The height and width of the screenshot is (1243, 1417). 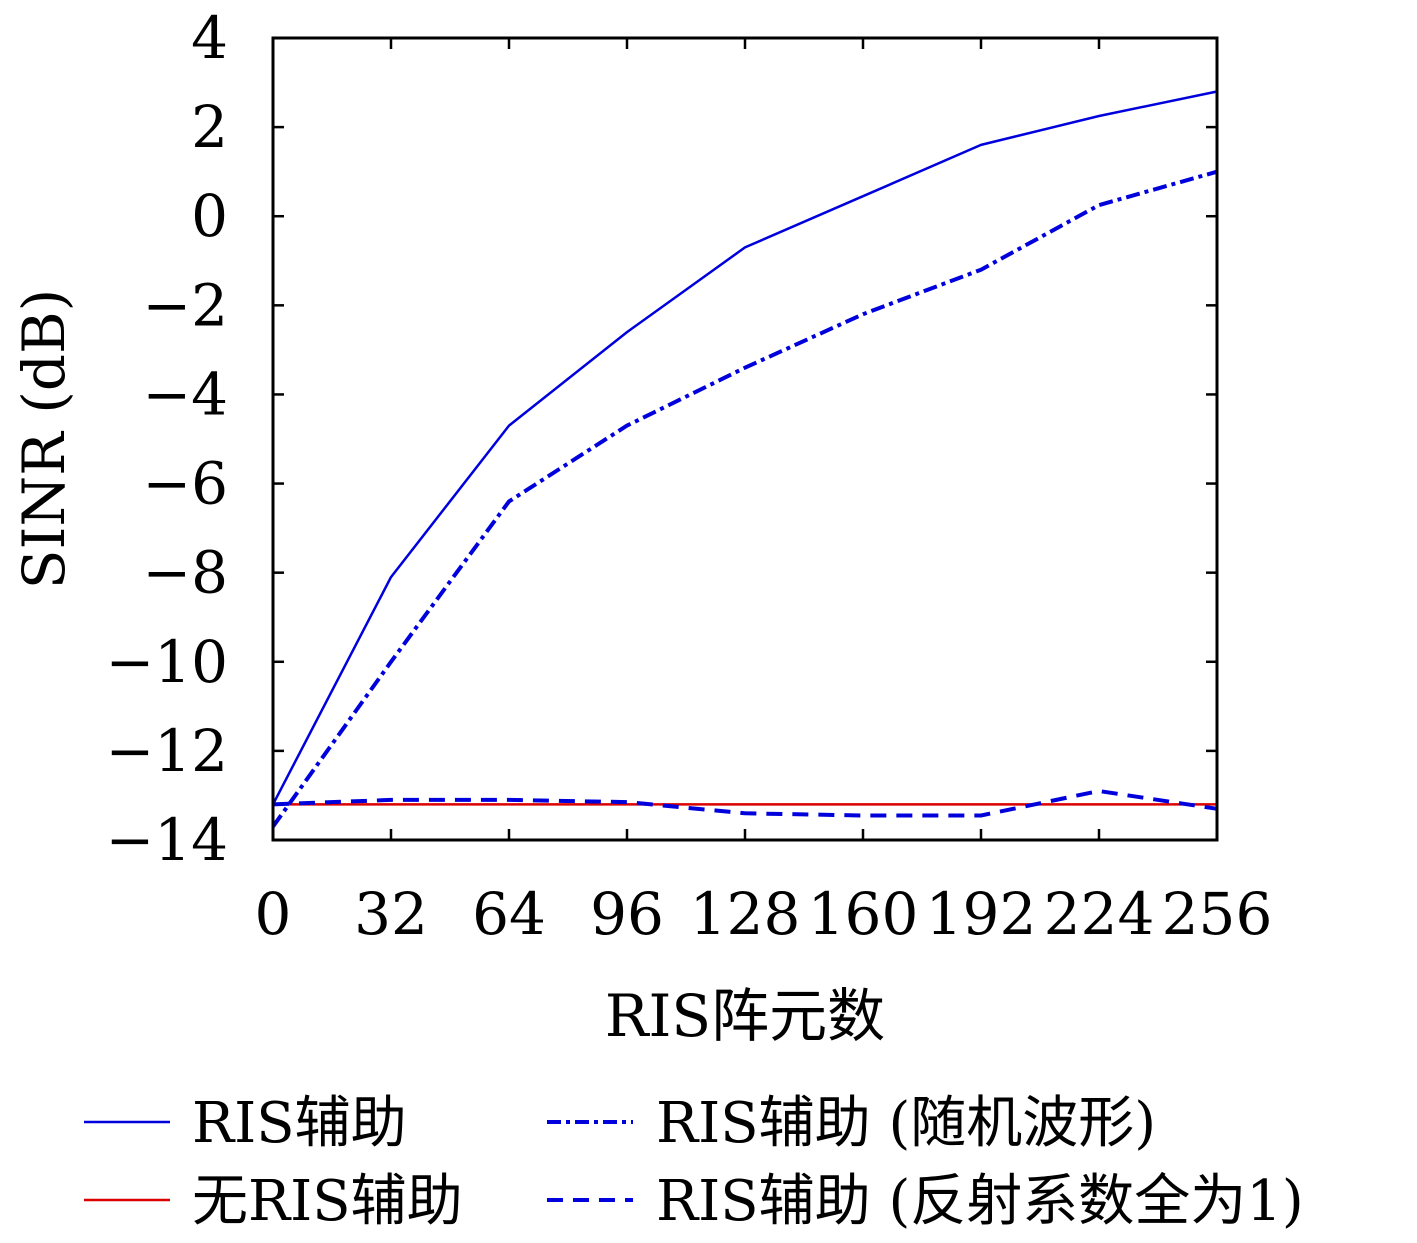 I want to click on y-tick-label: −2, so click(x=186, y=305).